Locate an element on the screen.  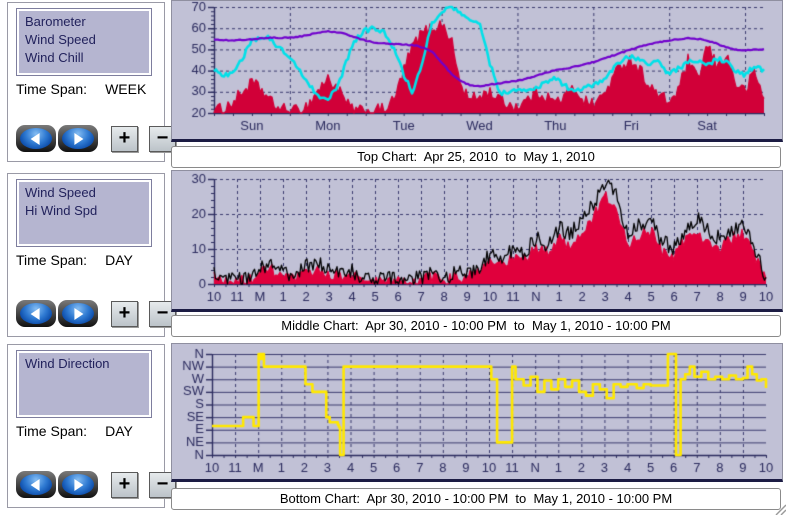
middle-chart-controls: Wind Speed Hi Wind Spd Time Span: DAY + − is located at coordinates (91, 255).